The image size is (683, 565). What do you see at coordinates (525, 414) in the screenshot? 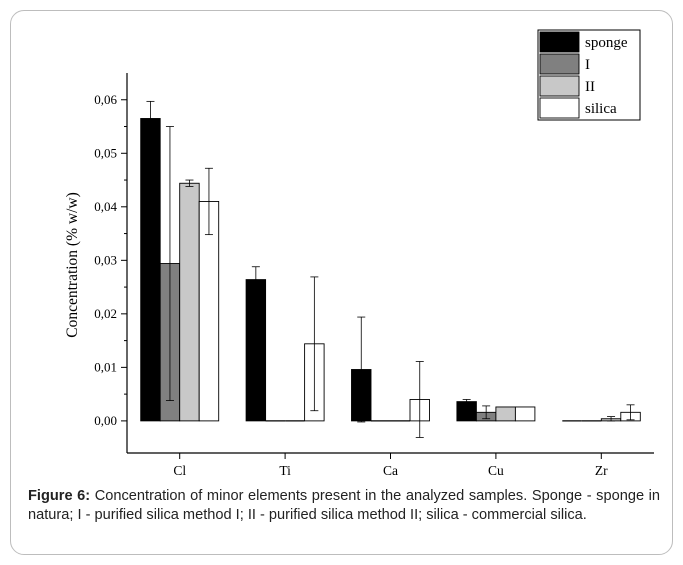
I see `bar-silica-Cu` at bounding box center [525, 414].